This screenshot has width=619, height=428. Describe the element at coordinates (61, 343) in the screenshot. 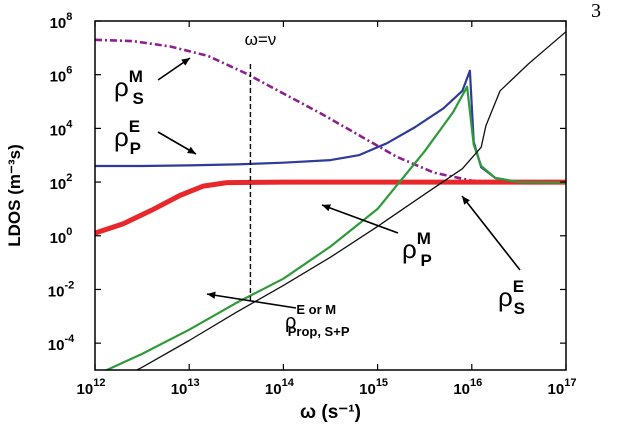

I see `y-tick-label: 10⁻⁴` at that location.